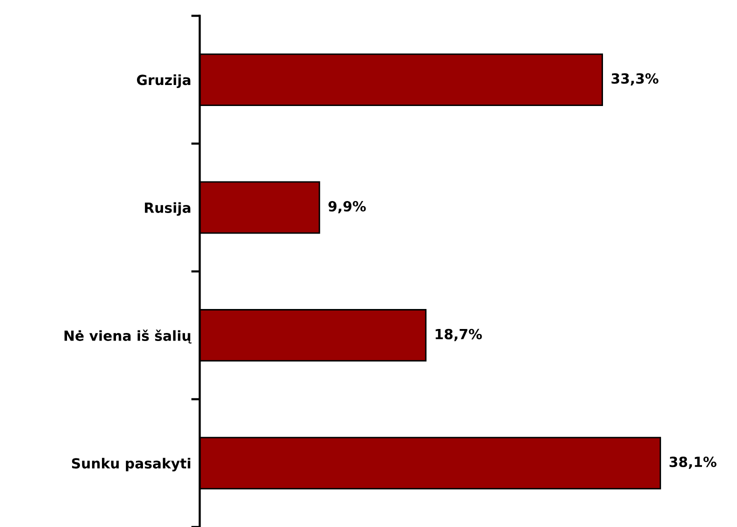 This screenshot has height=527, width=737. Describe the element at coordinates (131, 465) in the screenshot. I see `y-tick-label: Sunku pasakyti` at that location.